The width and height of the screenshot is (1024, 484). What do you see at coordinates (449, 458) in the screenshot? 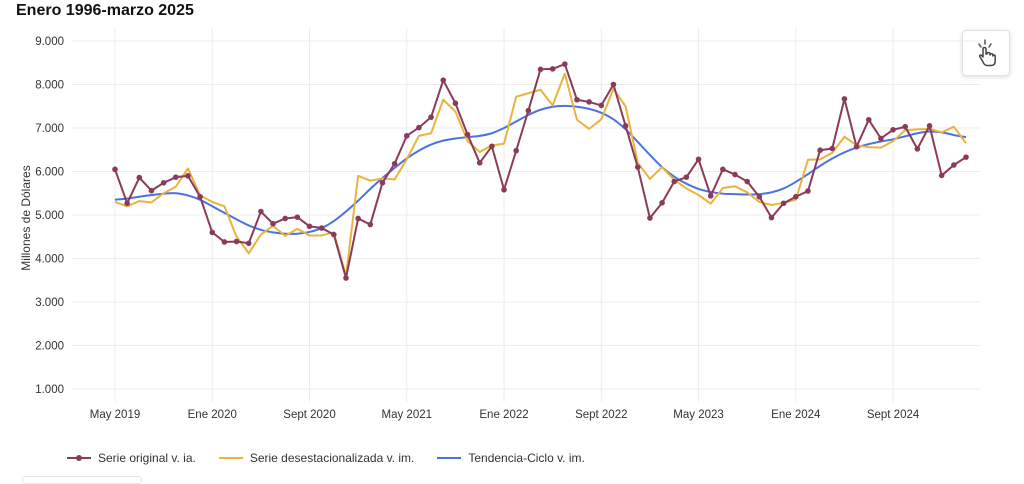
I see `legend-swatch-tendencia` at bounding box center [449, 458].